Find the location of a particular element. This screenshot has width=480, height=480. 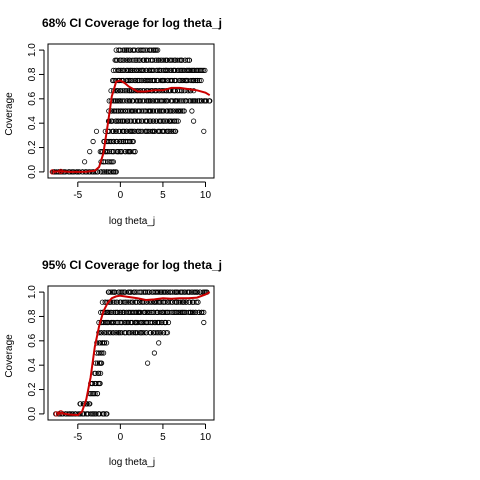

x-tick-label: 5 is located at coordinates (163, 195).